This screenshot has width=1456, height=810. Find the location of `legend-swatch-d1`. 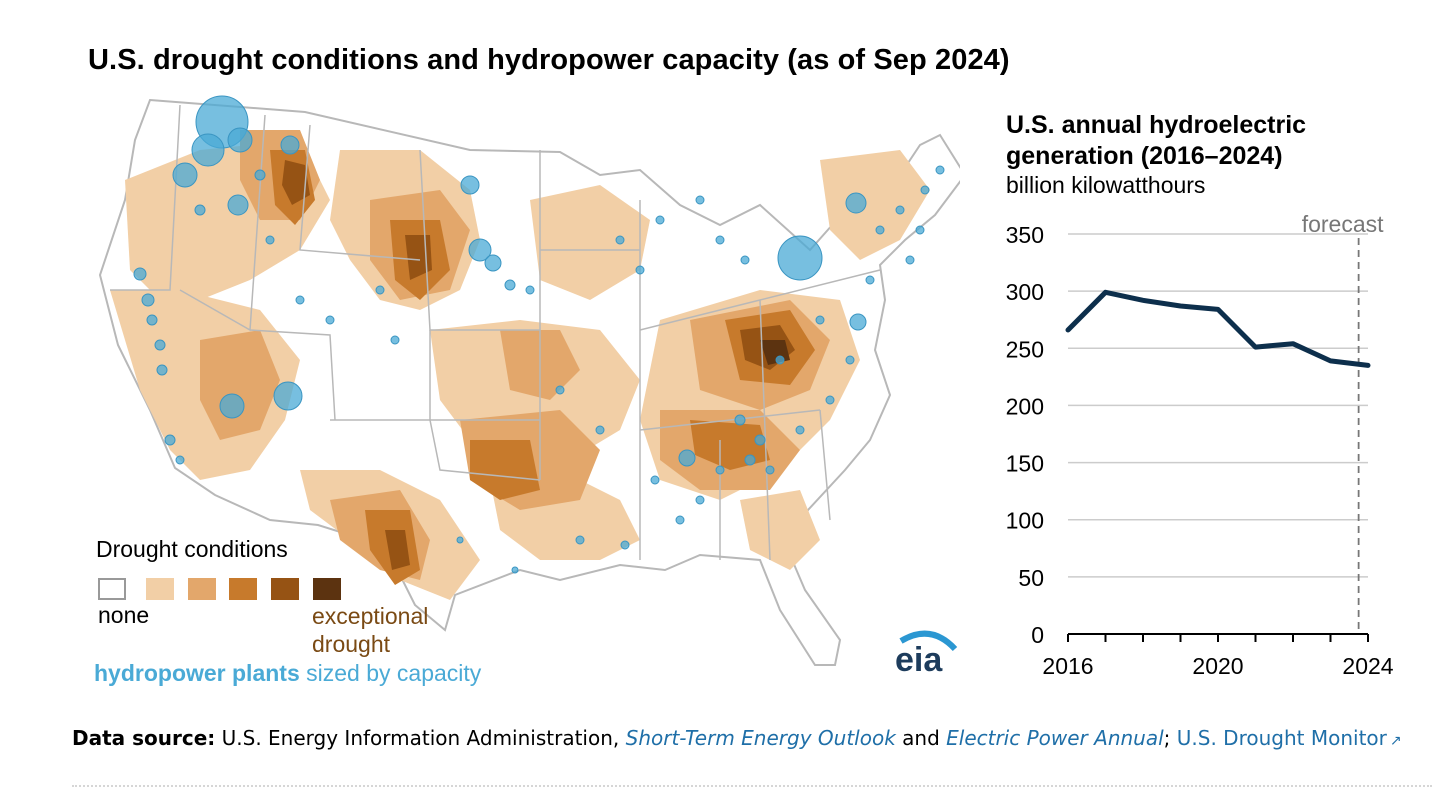

legend-swatch-d1 is located at coordinates (202, 589).